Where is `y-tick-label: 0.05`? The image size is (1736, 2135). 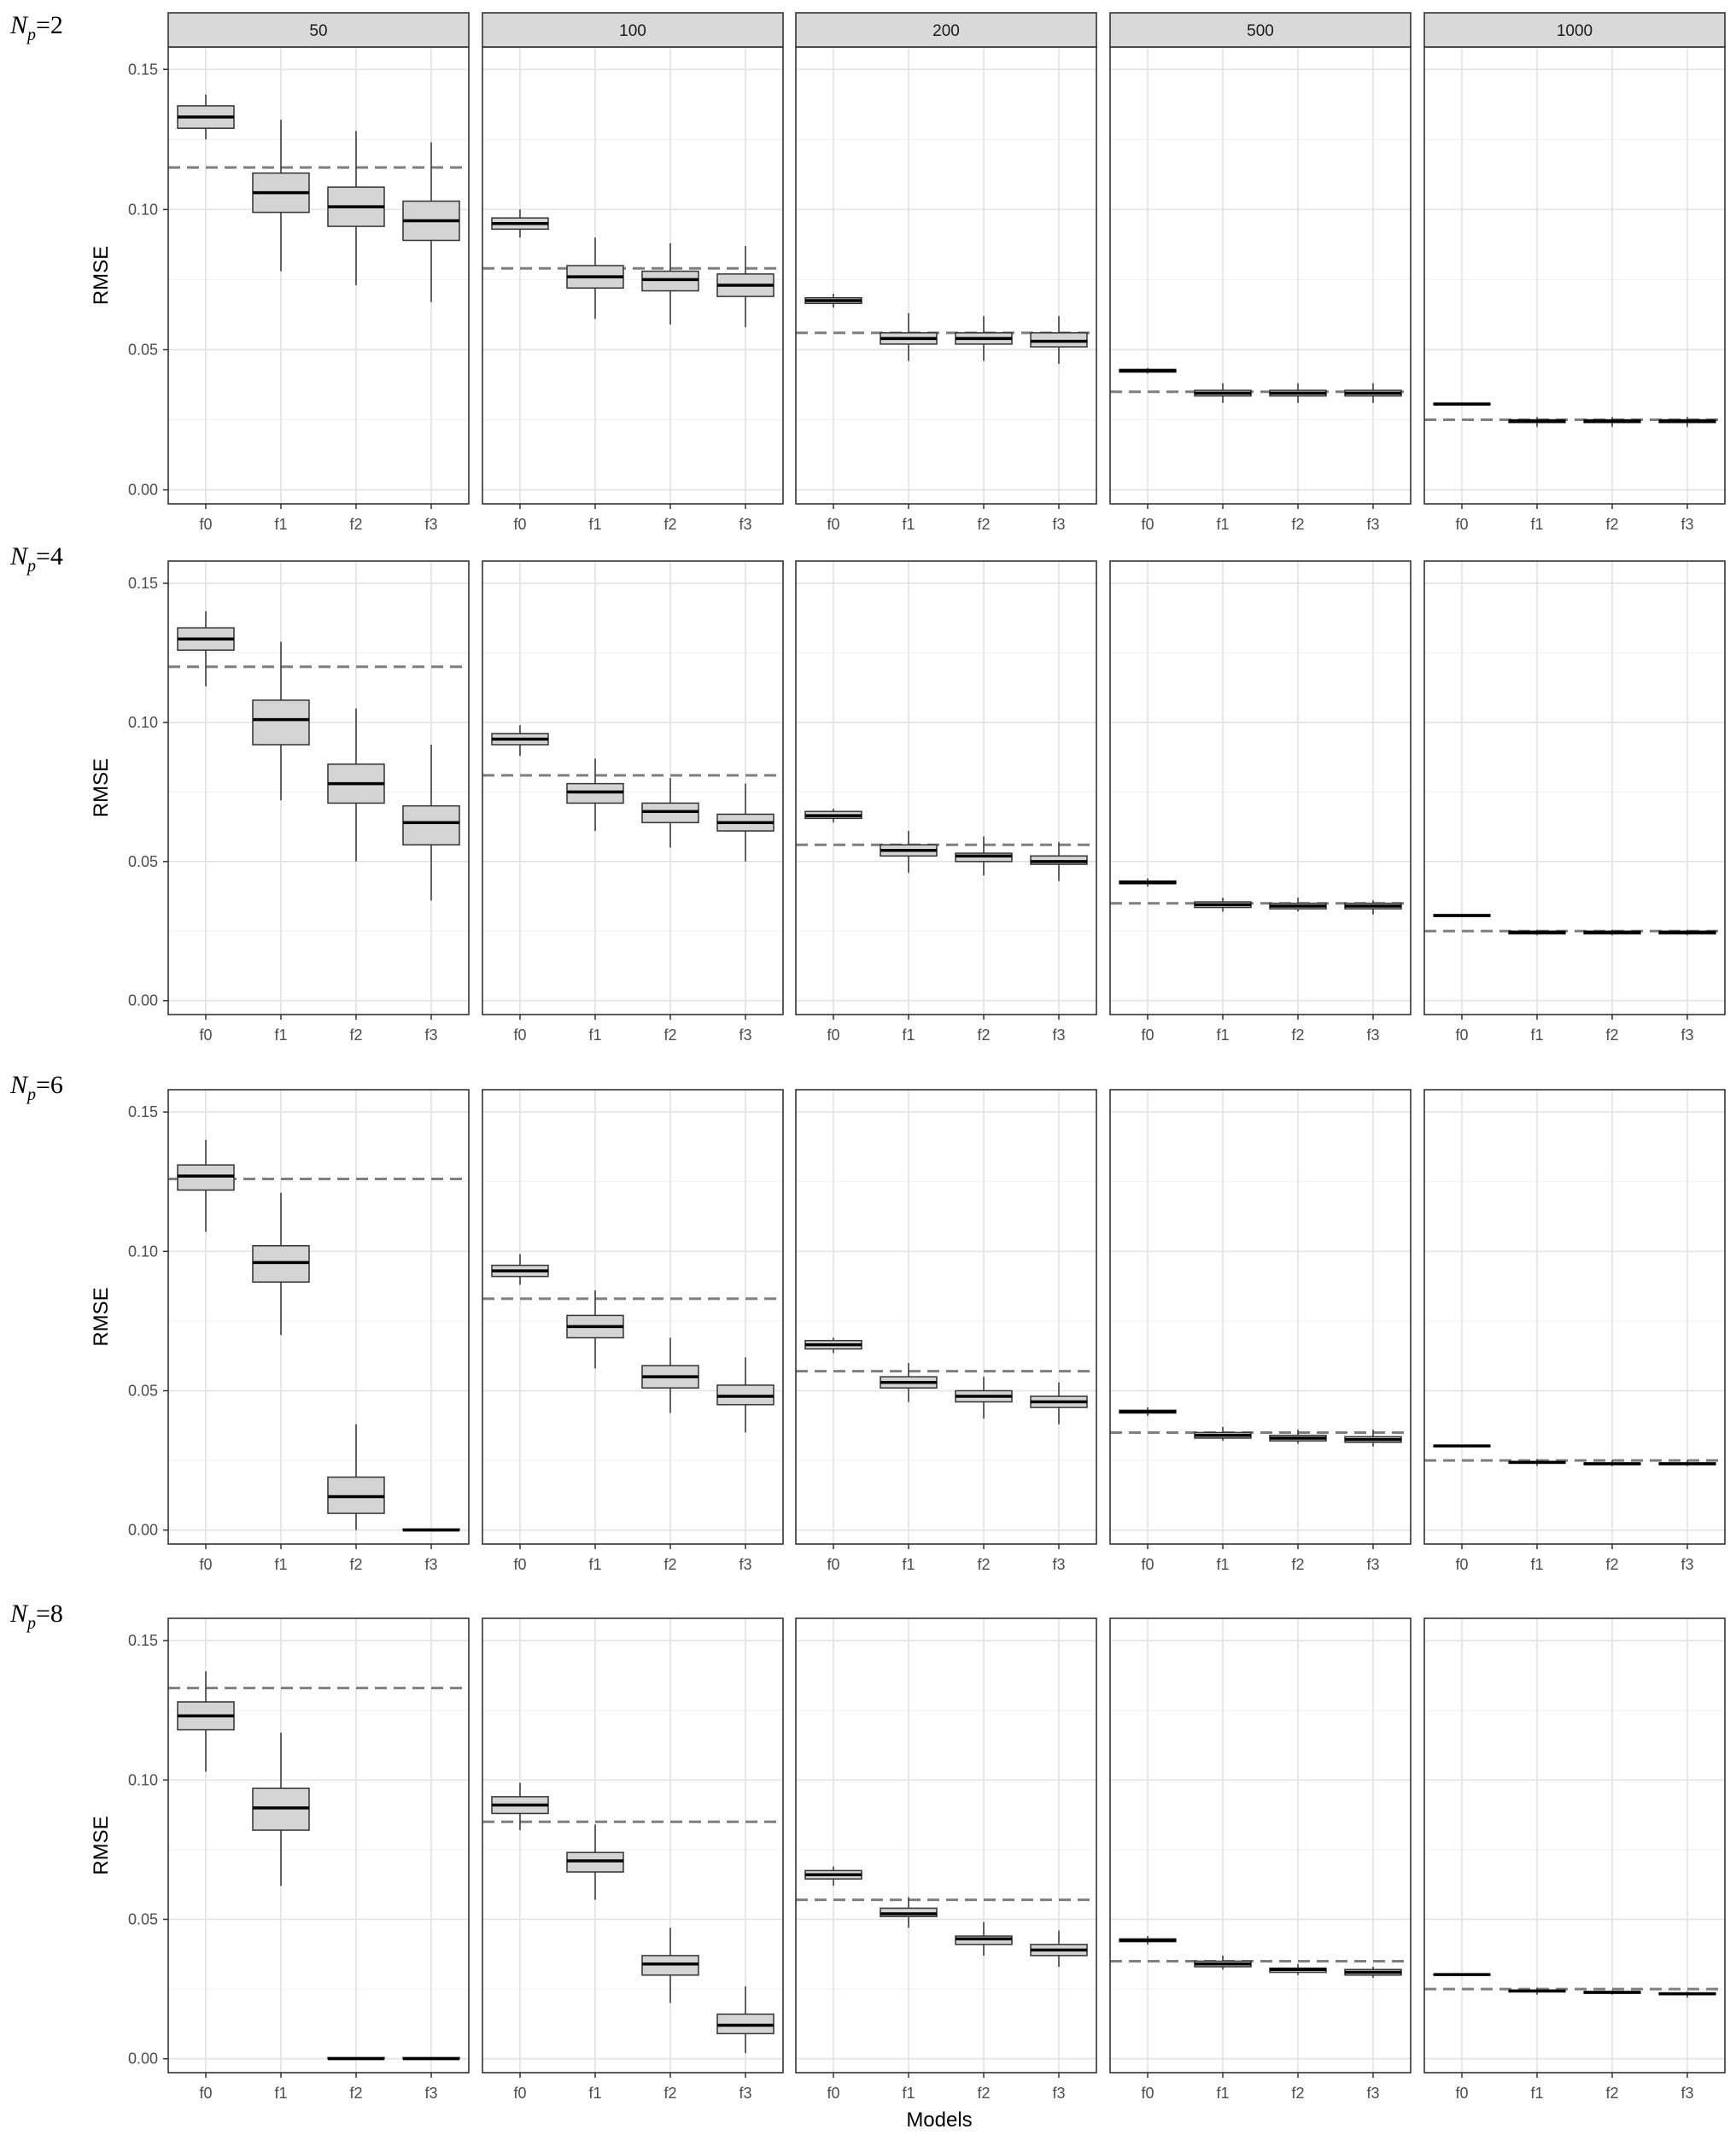 y-tick-label: 0.05 is located at coordinates (143, 1390).